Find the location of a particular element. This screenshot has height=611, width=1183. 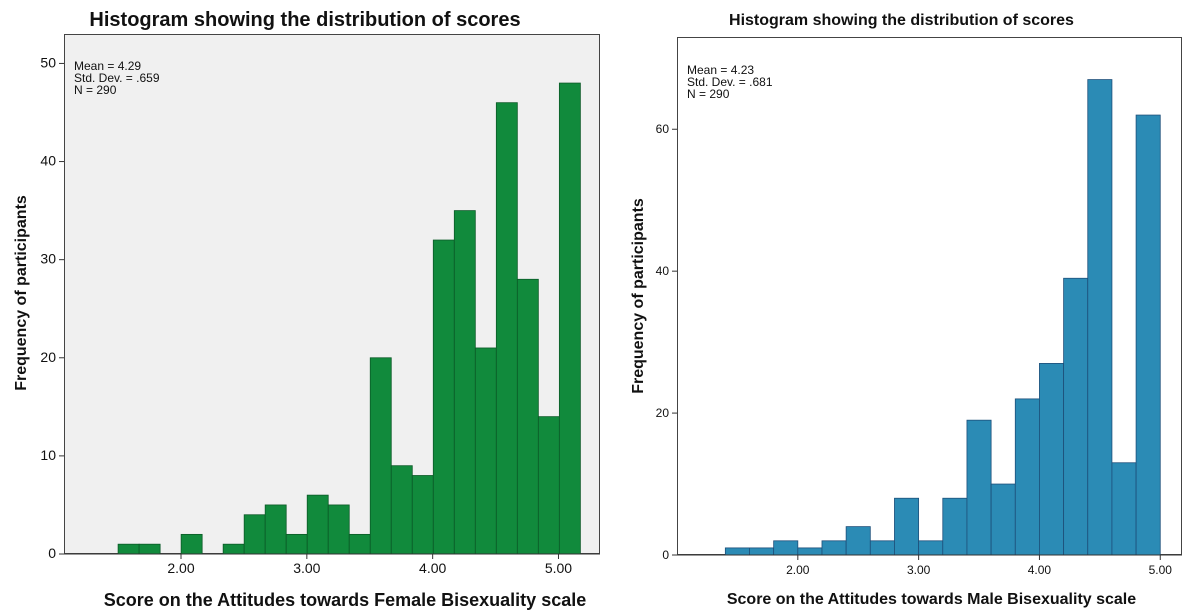

y-tick-label: 60 is located at coordinates (663, 129).